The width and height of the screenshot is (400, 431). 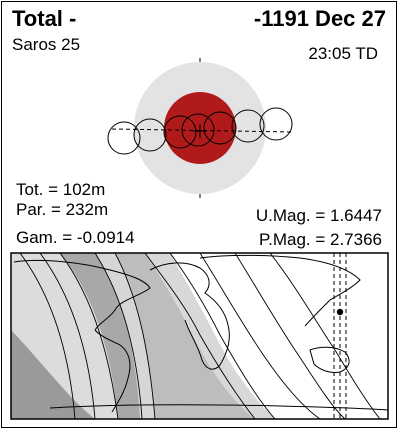 I want to click on moon-position-u3, so click(x=220, y=128).